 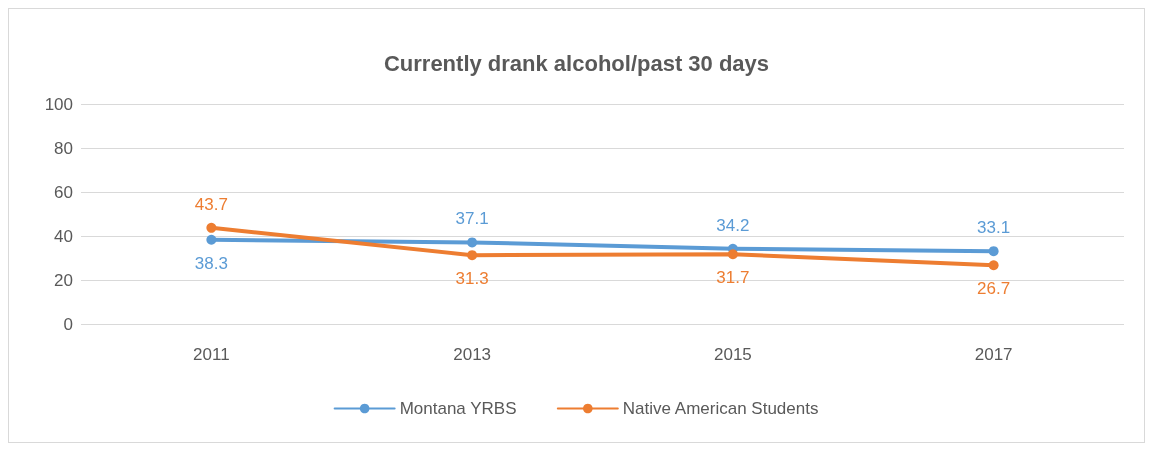 I want to click on x-tick-label: 2015, so click(x=732, y=354).